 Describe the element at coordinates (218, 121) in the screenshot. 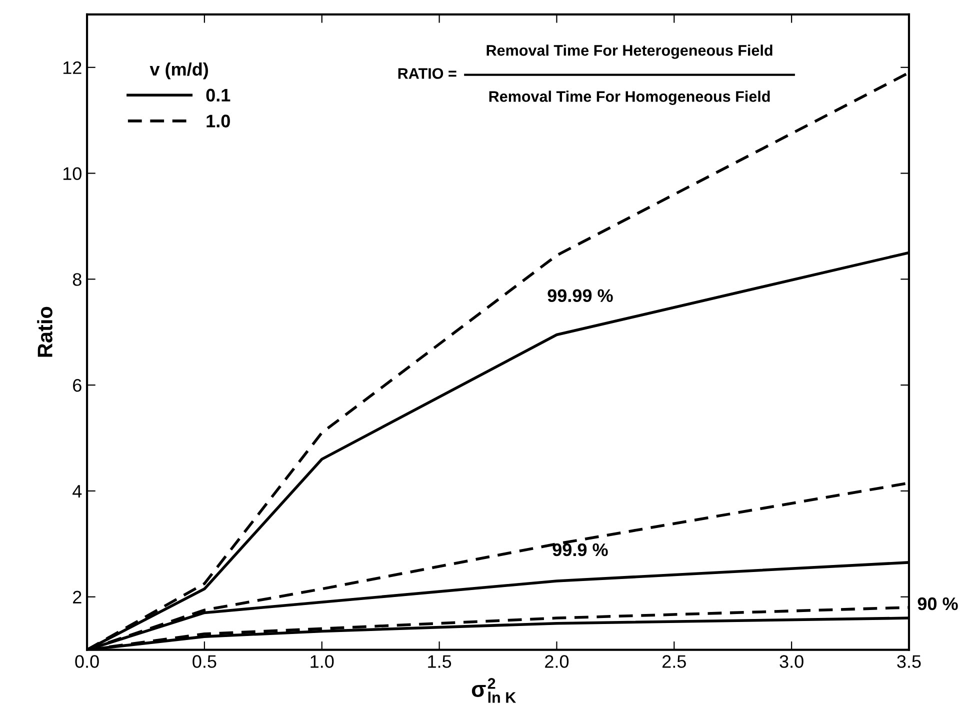

I see `legend-label: 1.0` at that location.